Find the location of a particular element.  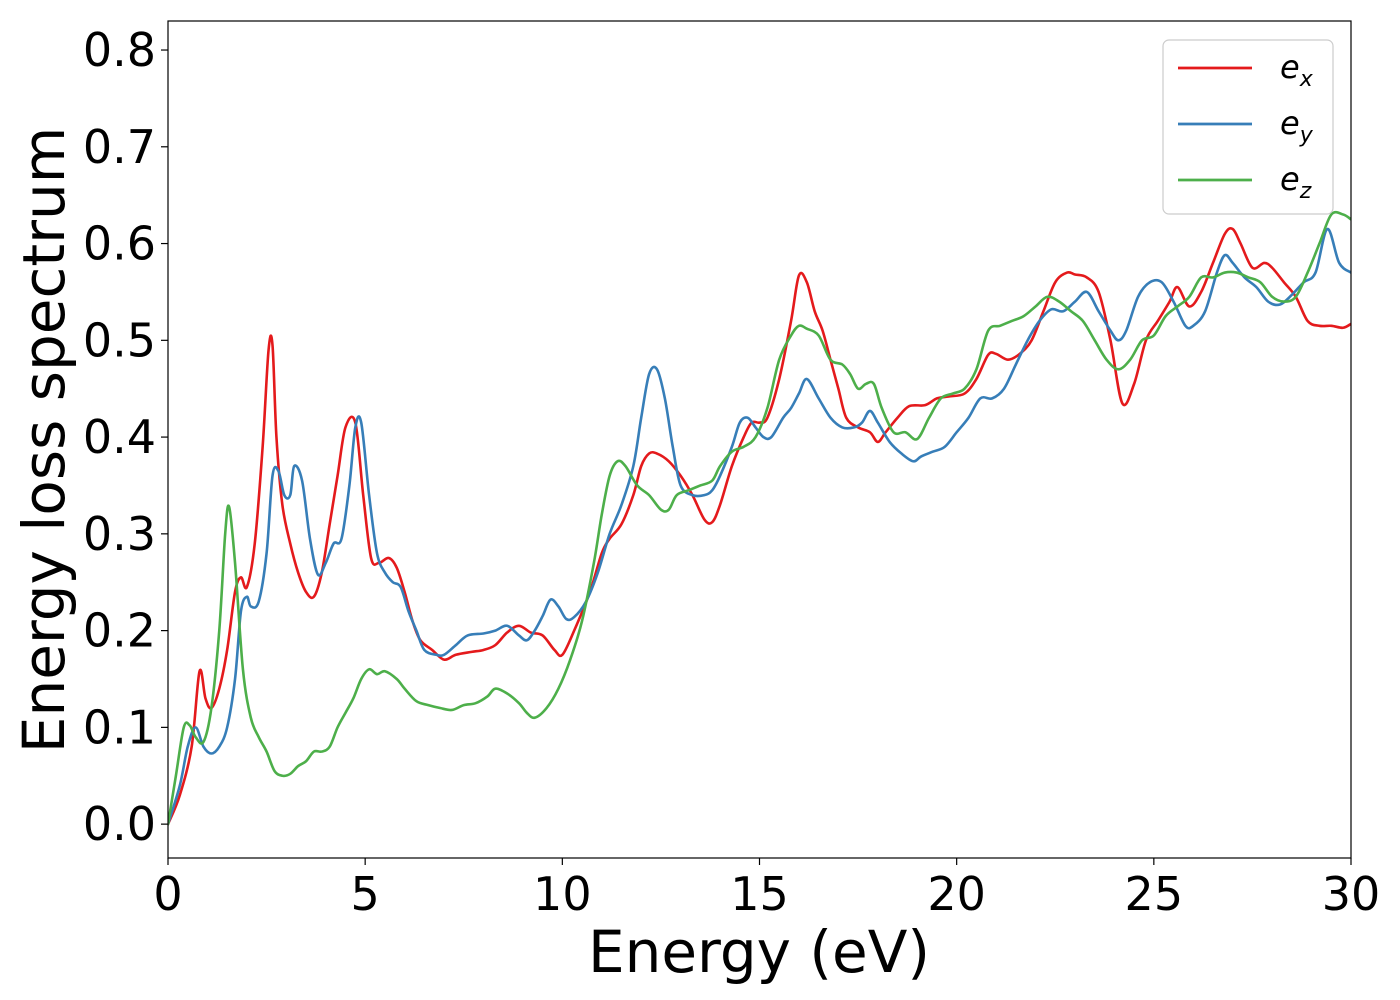

y-tick-label: 0.1 is located at coordinates (119, 727).